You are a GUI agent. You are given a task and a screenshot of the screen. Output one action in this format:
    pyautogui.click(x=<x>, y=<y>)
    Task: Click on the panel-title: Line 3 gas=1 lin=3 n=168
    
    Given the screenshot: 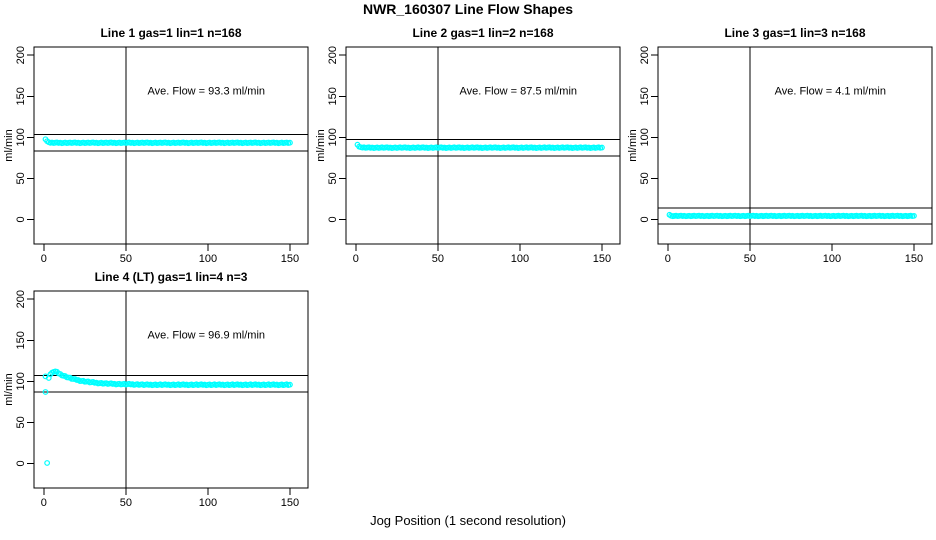 What is the action you would take?
    pyautogui.click(x=794, y=33)
    